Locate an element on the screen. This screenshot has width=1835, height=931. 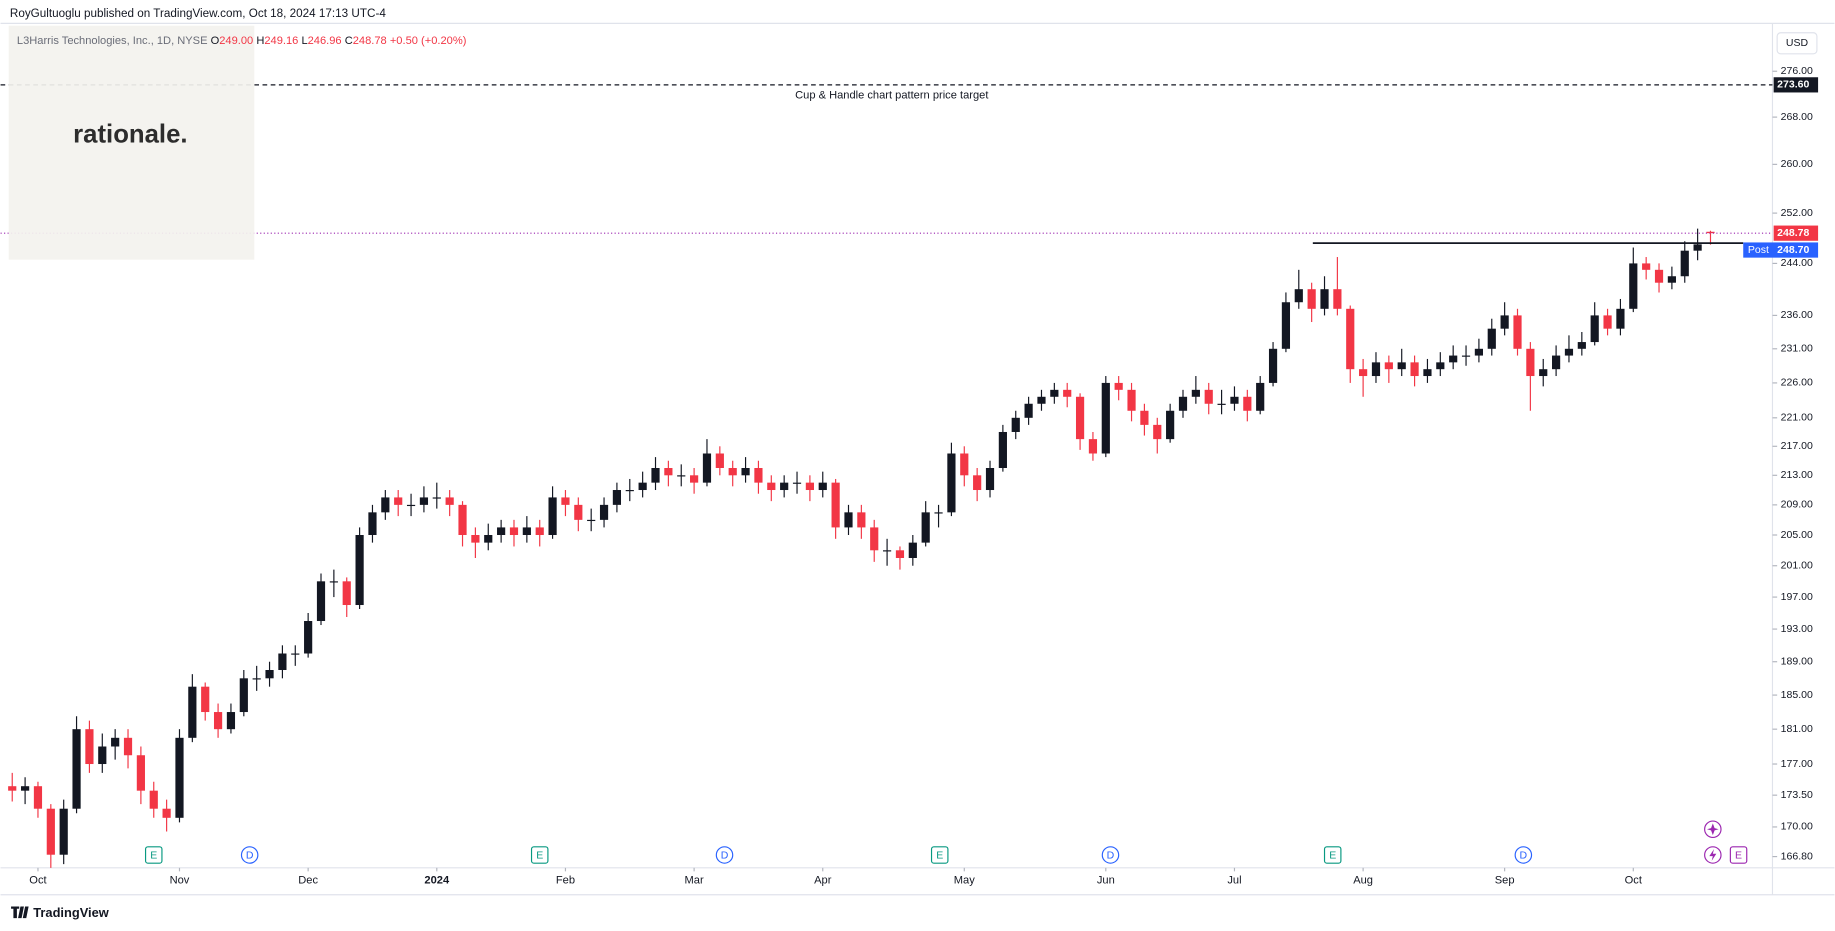
y-tick-label: 260.00 is located at coordinates (1797, 164).